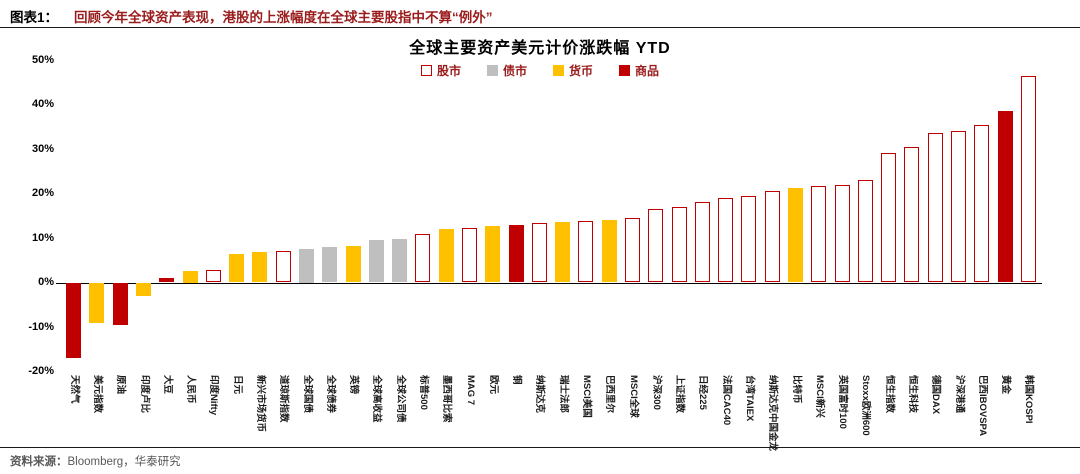 This screenshot has width=1080, height=474. Describe the element at coordinates (540, 48) in the screenshot. I see `chart-title: 全球主要资产美元计价涨跌幅 YTD` at that location.